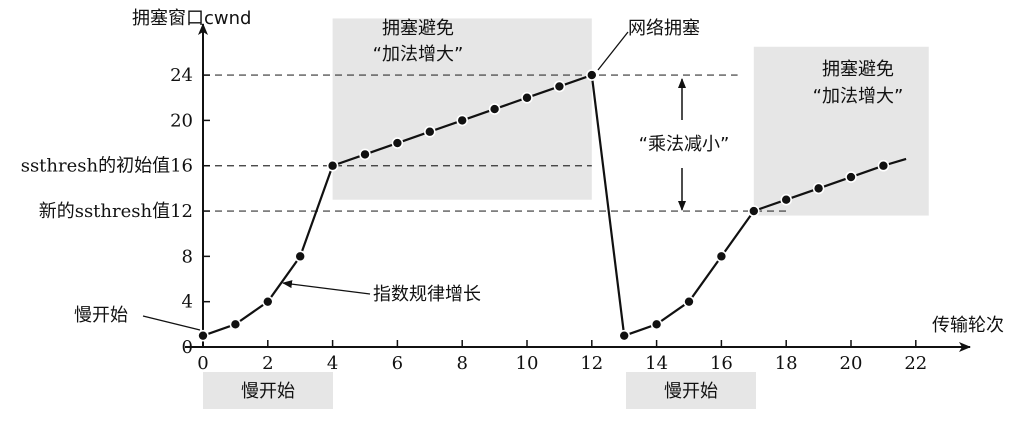 Image resolution: width=1028 pixels, height=423 pixels. Describe the element at coordinates (101, 315) in the screenshot. I see `slow-start-marker-label: 慢开始` at that location.